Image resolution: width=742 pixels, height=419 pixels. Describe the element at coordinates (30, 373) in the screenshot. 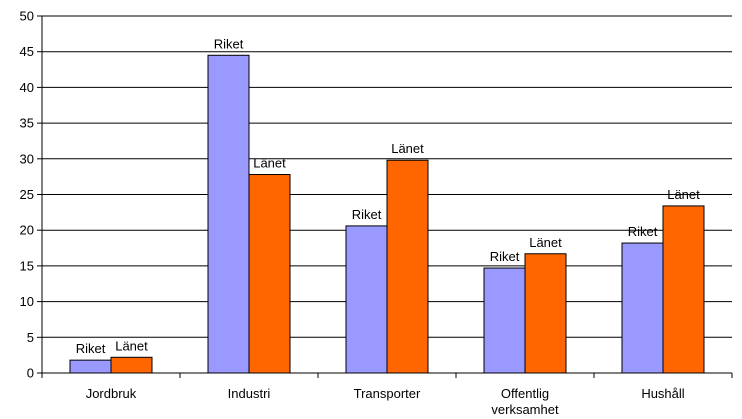

I see `y-tick-label: 0` at that location.